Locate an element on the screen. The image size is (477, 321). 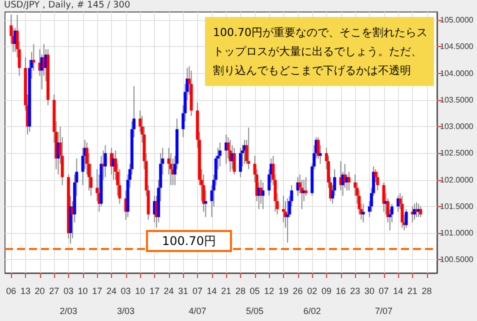
x-tick-label: 31 is located at coordinates (183, 291).